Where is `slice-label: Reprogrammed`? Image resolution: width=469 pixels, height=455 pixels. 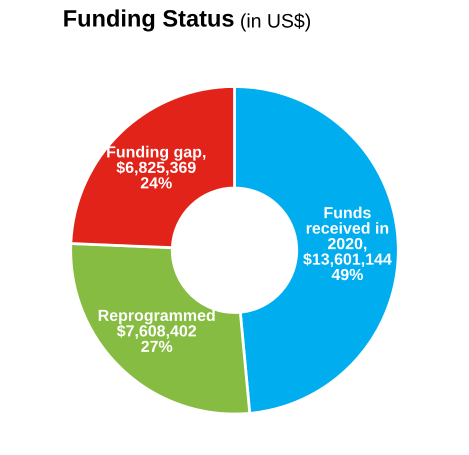 slice-label: Reprogrammed is located at coordinates (156, 316).